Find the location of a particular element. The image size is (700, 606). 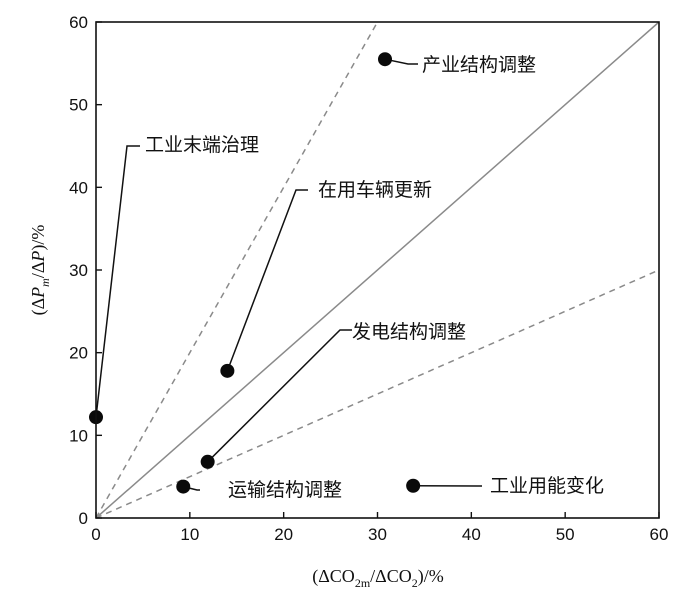

point-label: 工业末端治理 is located at coordinates (202, 145).